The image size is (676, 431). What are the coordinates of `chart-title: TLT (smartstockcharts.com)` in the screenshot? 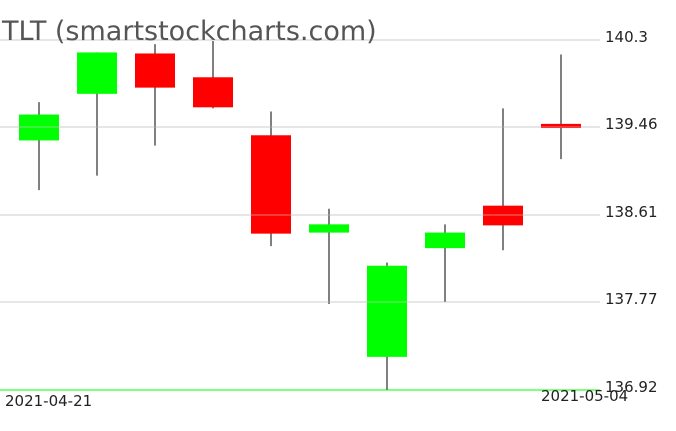 It's located at (189, 31).